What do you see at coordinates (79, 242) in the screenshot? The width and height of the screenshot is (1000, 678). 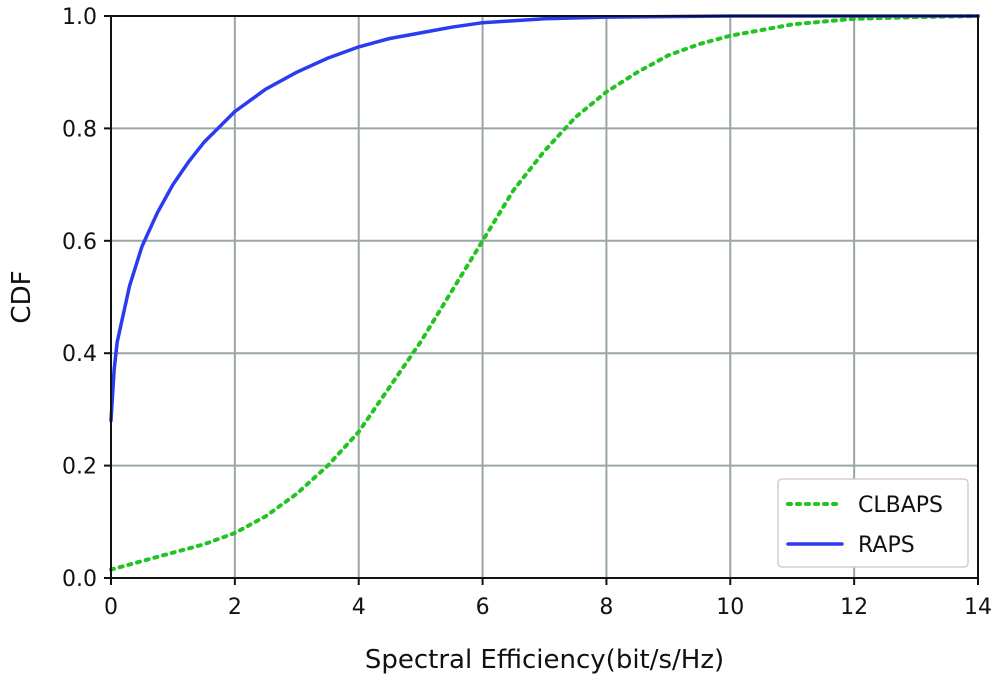 I see `y-tick-label: 0.6` at bounding box center [79, 242].